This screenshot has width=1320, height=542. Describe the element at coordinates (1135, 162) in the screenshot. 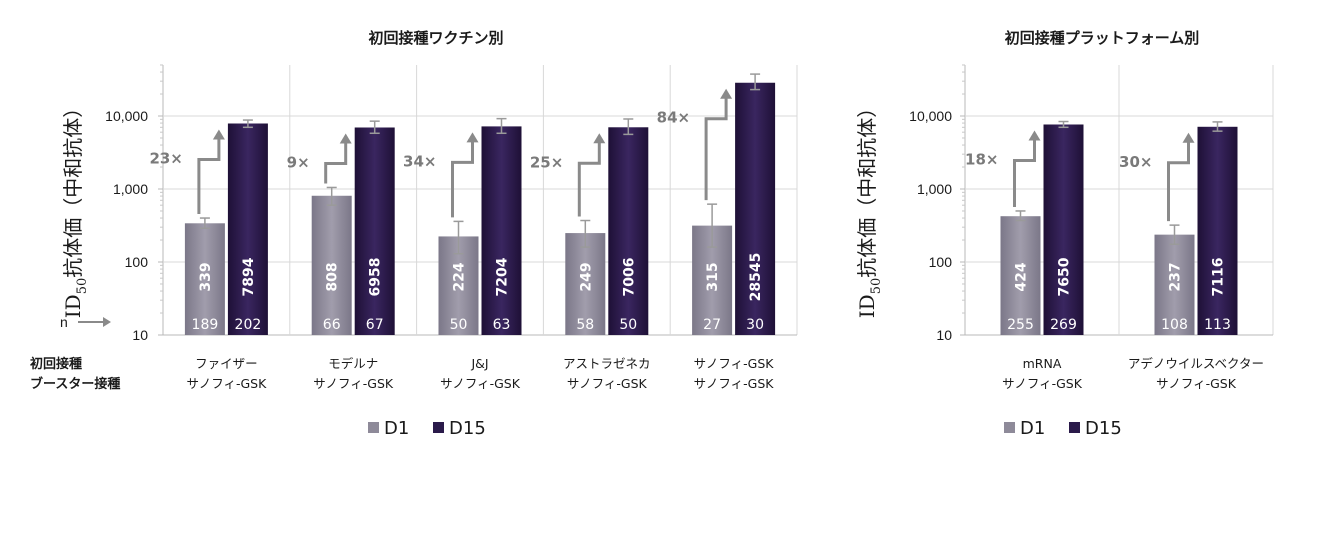

I see `fold-change-label: 30×` at that location.